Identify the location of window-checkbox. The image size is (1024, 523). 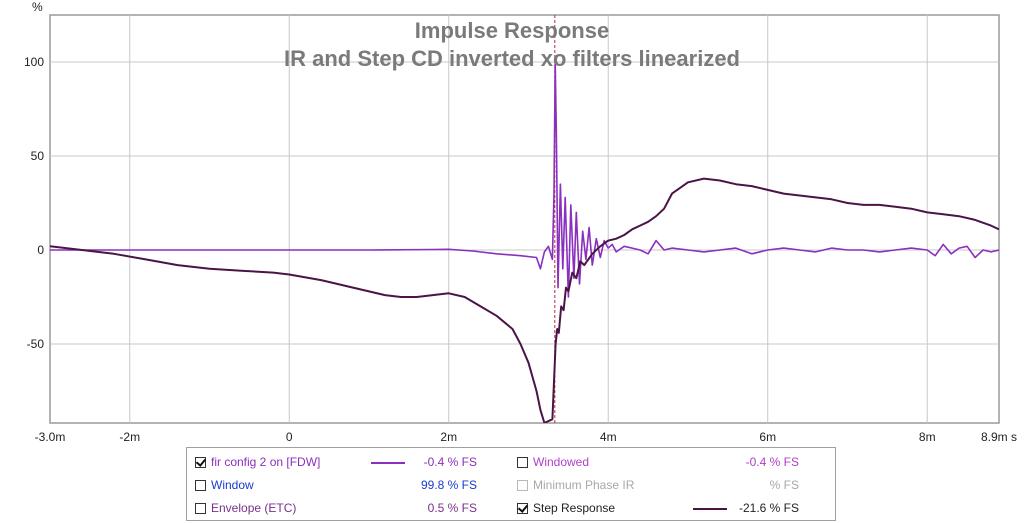
(200, 485).